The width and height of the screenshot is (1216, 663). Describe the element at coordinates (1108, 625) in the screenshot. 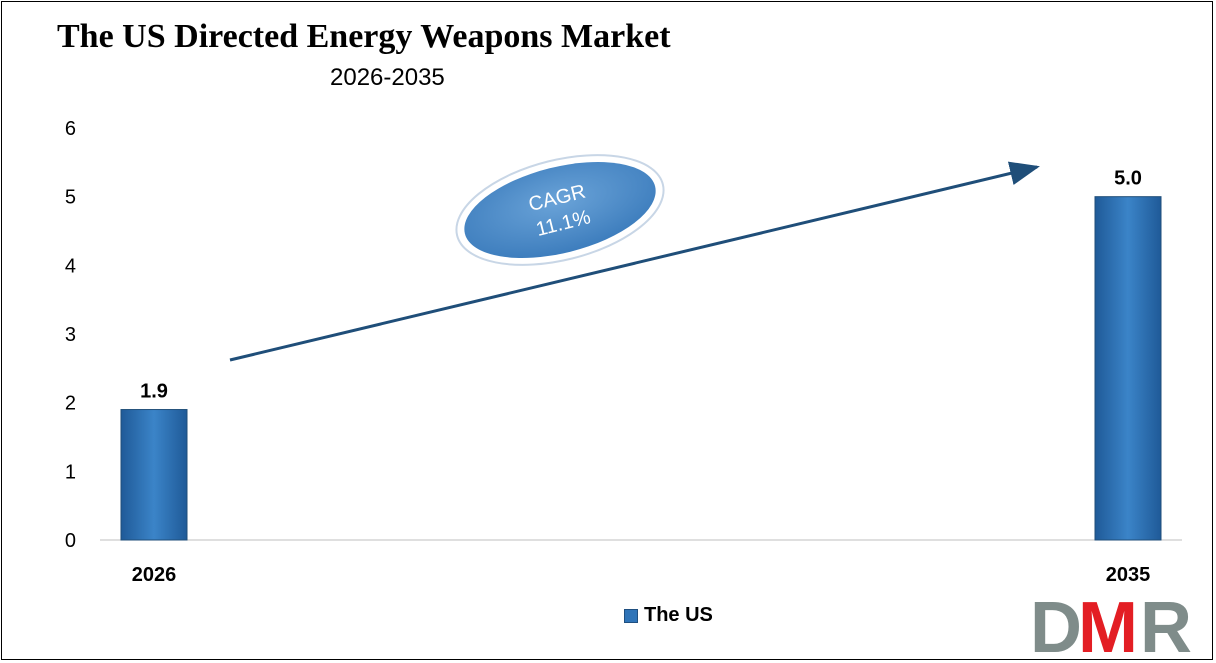

I see `svg-text: M` at that location.